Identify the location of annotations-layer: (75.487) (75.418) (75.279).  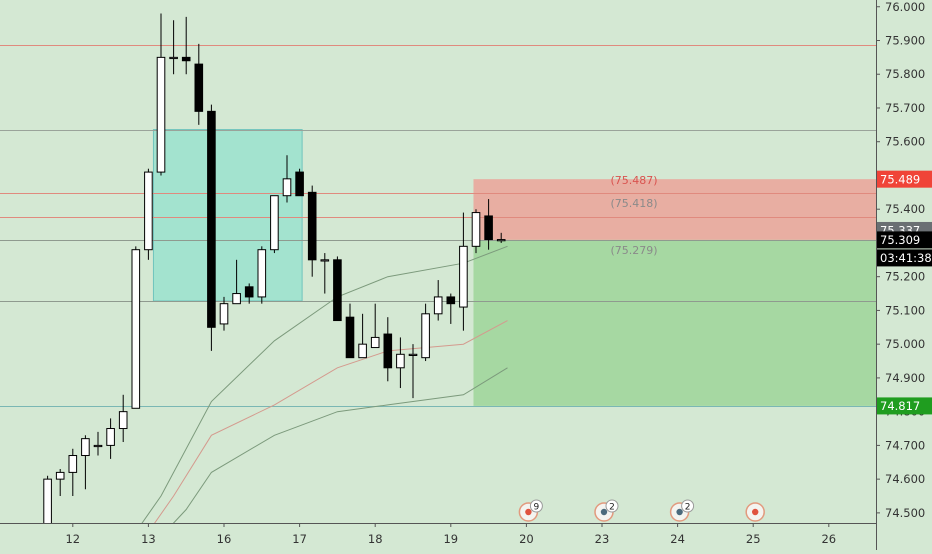
(633, 215).